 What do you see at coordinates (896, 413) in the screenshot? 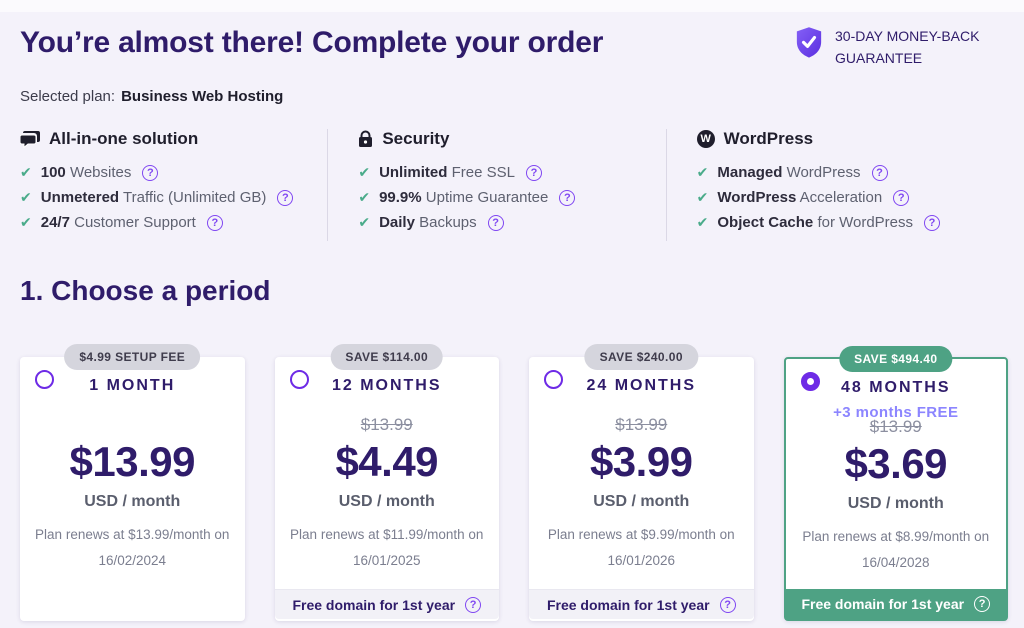
I see `bonus-months-label: +3 months FREE` at bounding box center [896, 413].